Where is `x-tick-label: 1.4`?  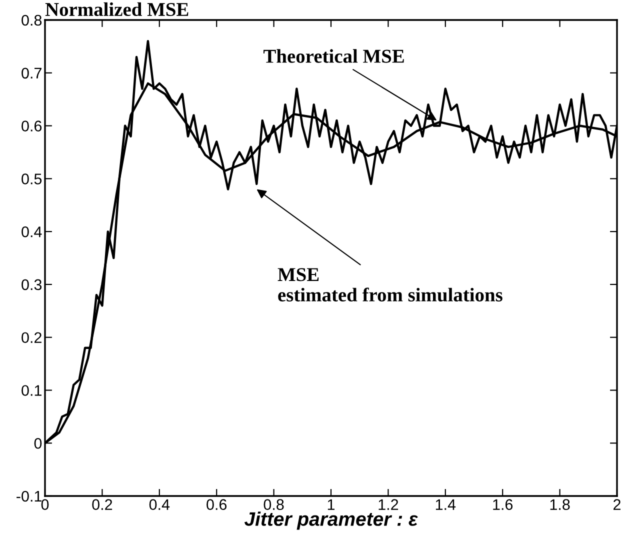 x-tick-label: 1.4 is located at coordinates (446, 504).